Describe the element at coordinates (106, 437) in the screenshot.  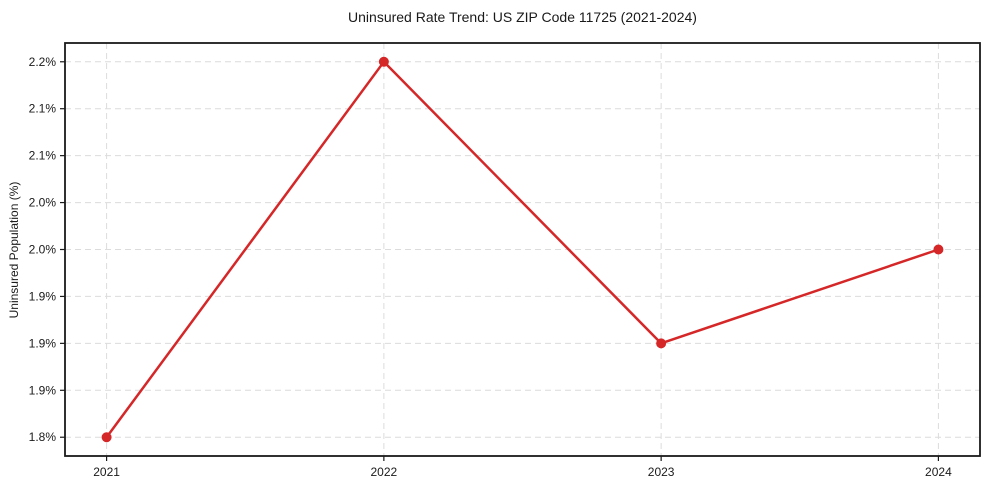
I see `data-point-2021` at that location.